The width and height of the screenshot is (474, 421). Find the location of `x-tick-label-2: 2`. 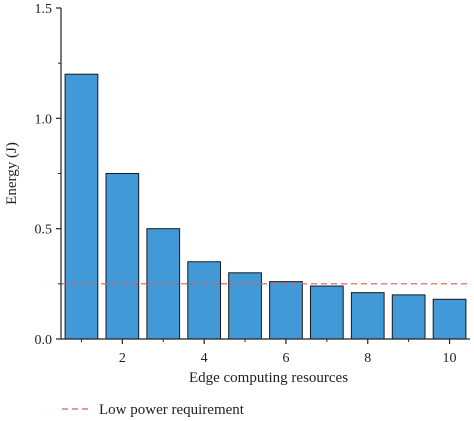

x-tick-label-2: 2 is located at coordinates (122, 358).